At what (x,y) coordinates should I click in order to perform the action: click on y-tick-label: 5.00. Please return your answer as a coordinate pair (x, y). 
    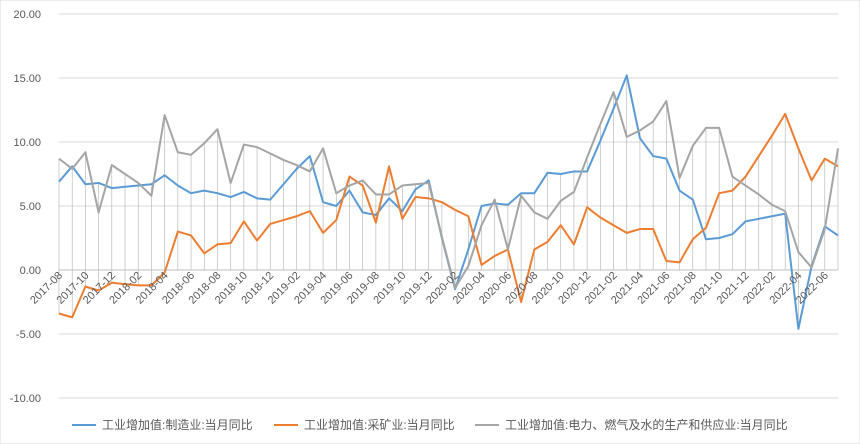
    Looking at the image, I should click on (30, 207).